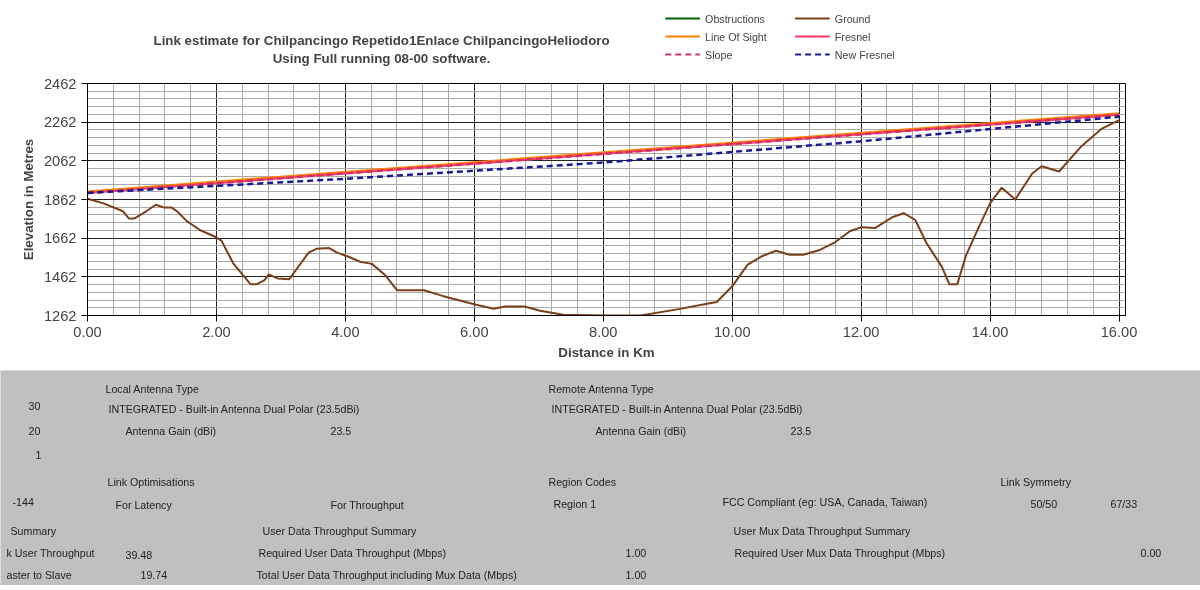 This screenshot has height=590, width=1200. I want to click on y-axis-title: Elevation in Metres, so click(28, 199).